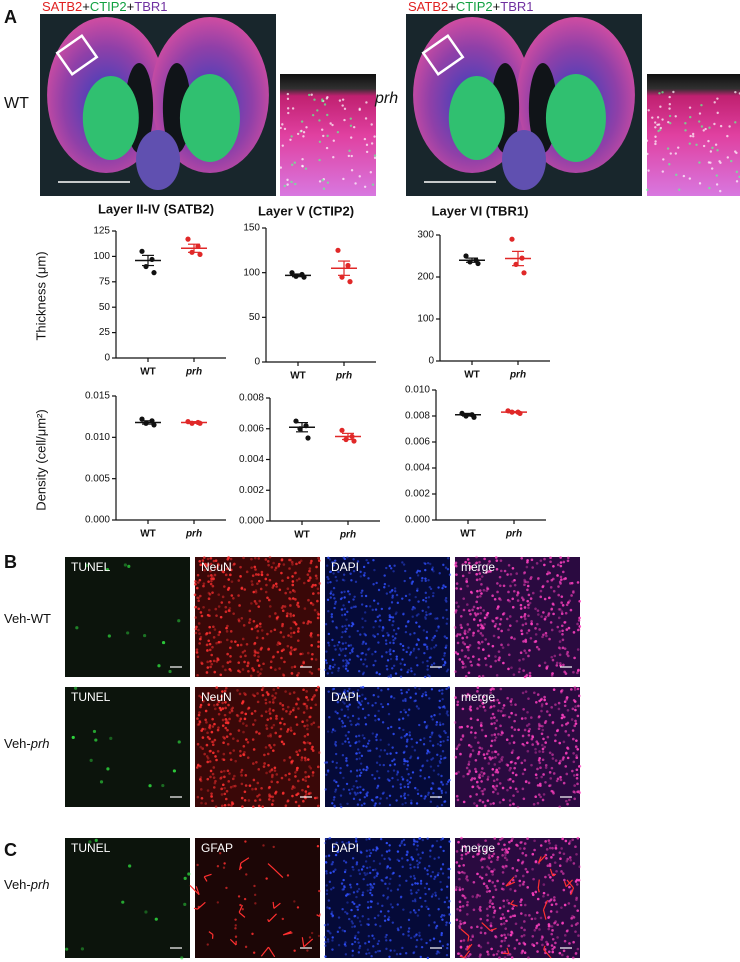 The height and width of the screenshot is (962, 740). Describe the element at coordinates (91, 697) in the screenshot. I see `channel-label: TUNEL` at that location.